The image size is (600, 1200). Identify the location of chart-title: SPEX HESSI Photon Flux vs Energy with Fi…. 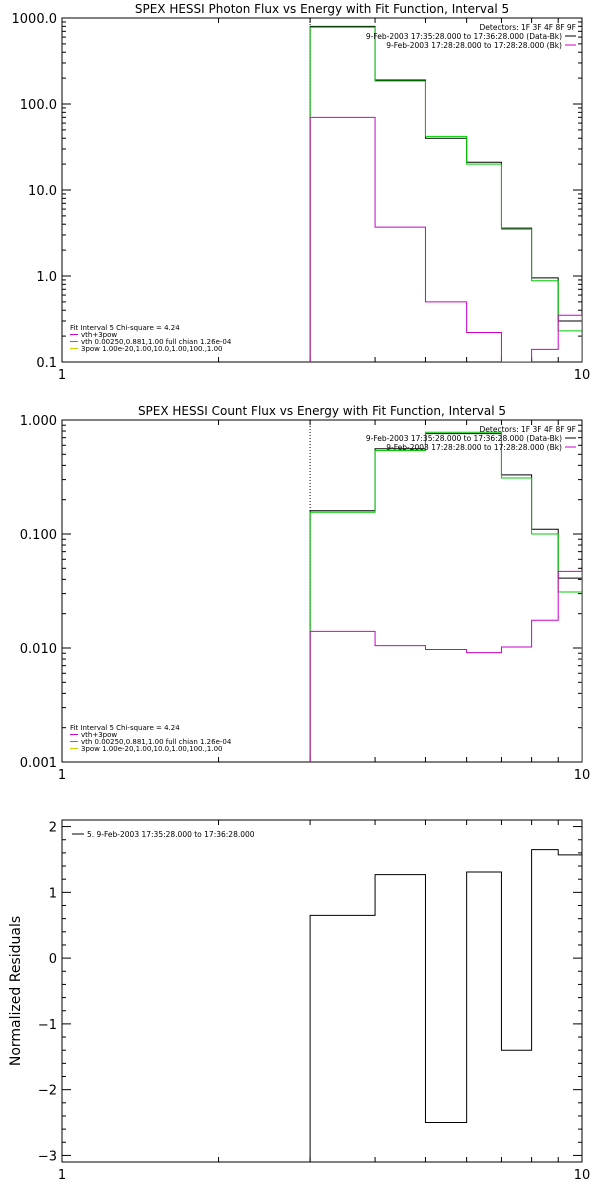
(322, 9).